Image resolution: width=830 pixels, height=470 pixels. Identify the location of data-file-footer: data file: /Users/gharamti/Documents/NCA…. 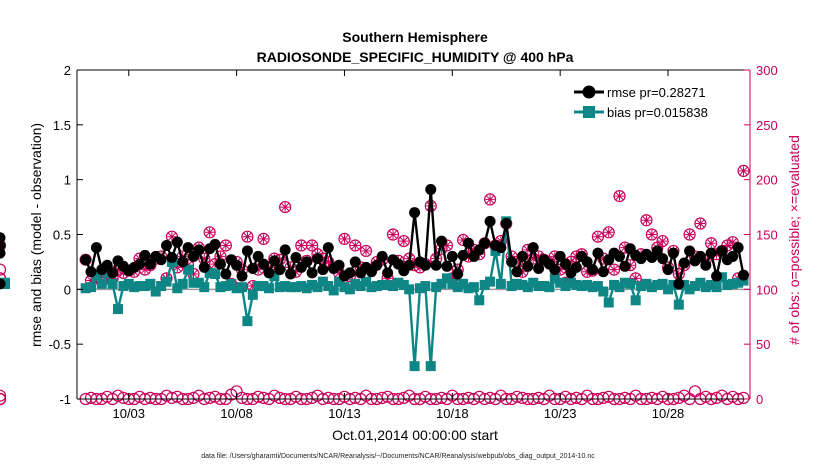
(398, 456).